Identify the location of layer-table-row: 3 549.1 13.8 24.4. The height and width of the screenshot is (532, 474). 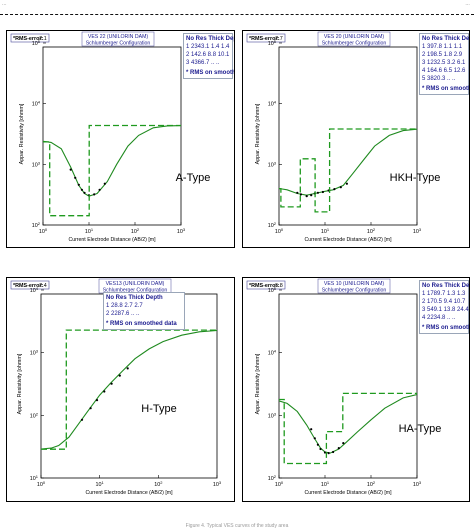
(445, 310).